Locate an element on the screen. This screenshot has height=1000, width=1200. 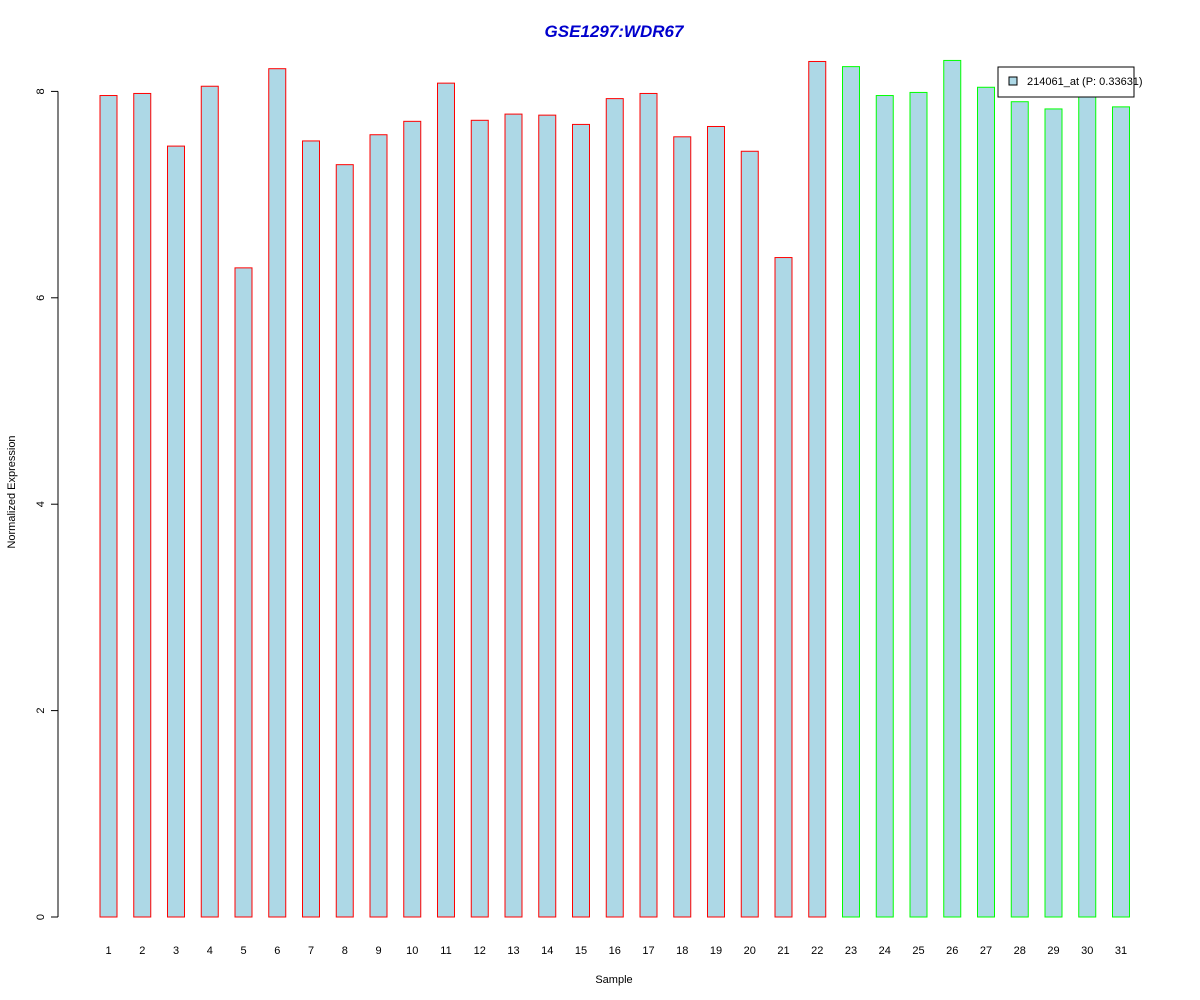
legend-swatch is located at coordinates (1013, 81).